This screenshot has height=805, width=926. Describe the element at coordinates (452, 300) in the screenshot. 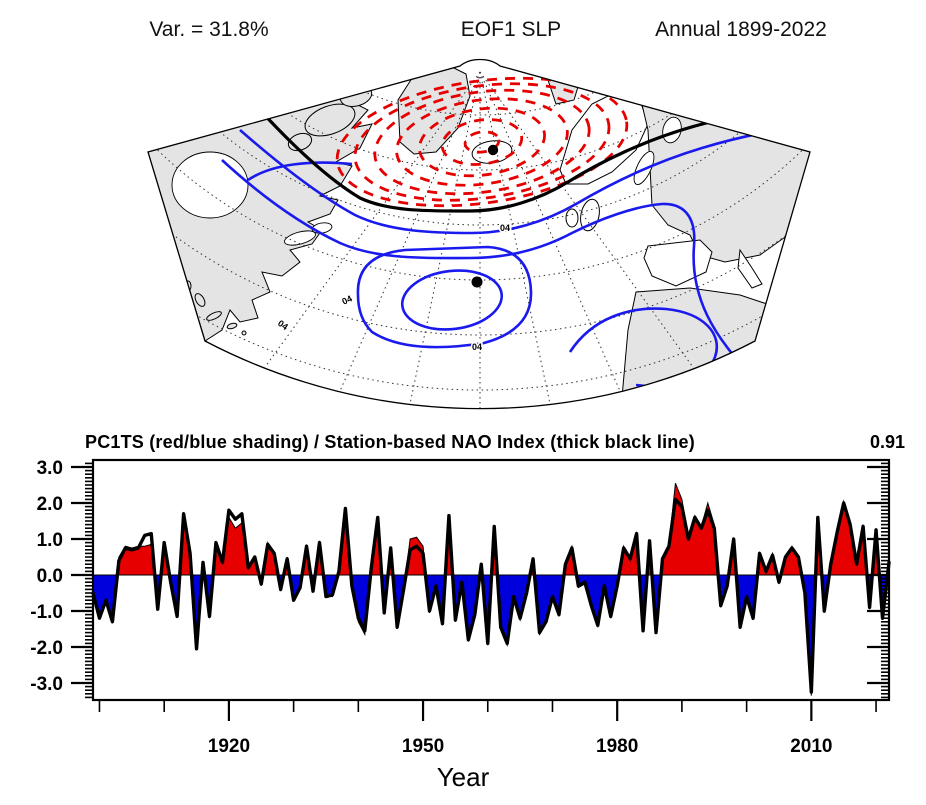

I see `blue-contour-ring-inner` at that location.